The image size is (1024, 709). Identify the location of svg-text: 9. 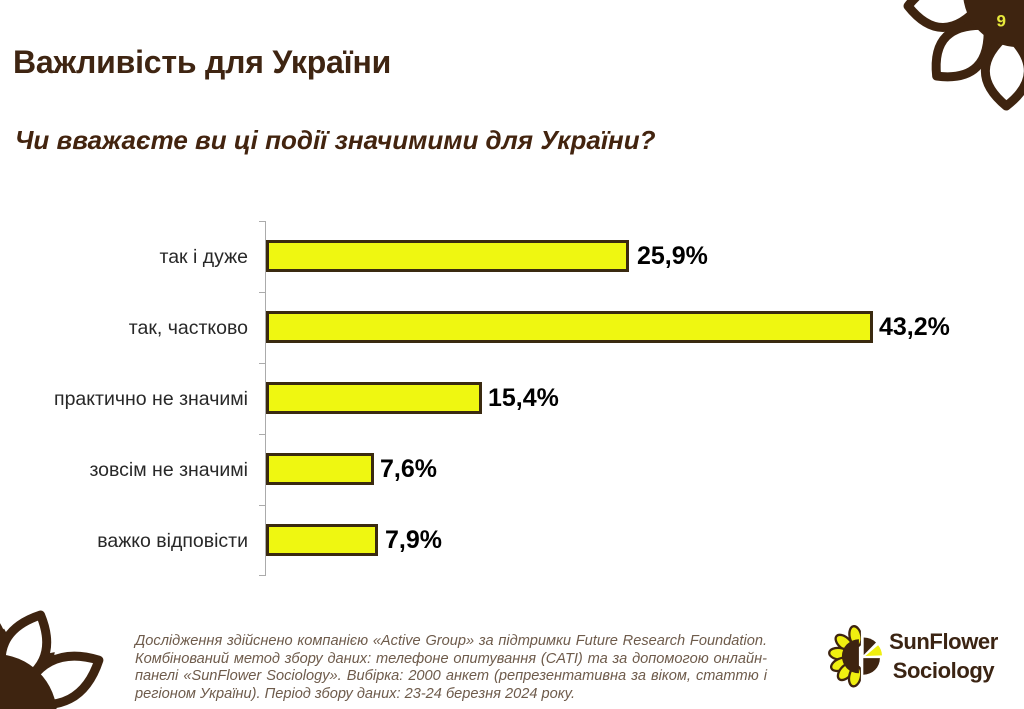
(1001, 21).